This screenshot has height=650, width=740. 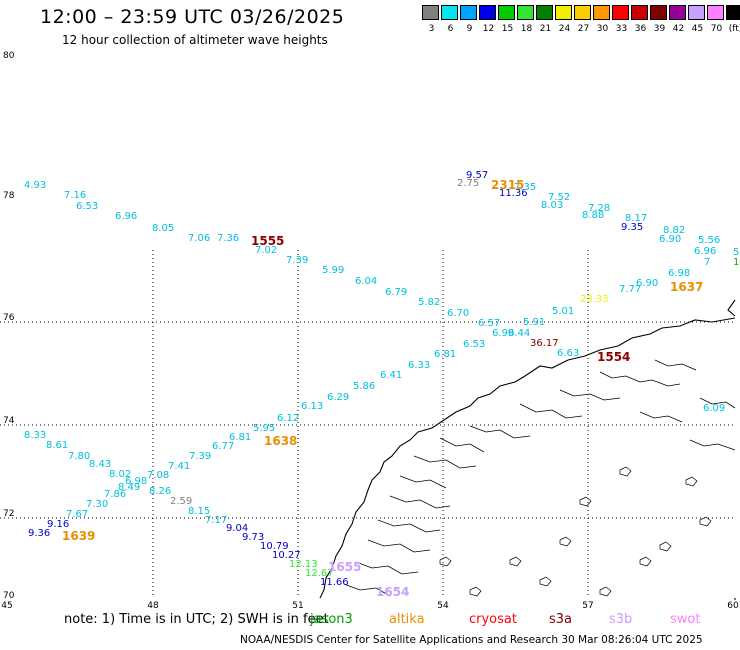 I want to click on wave-height-label: 9.36, so click(x=39, y=533).